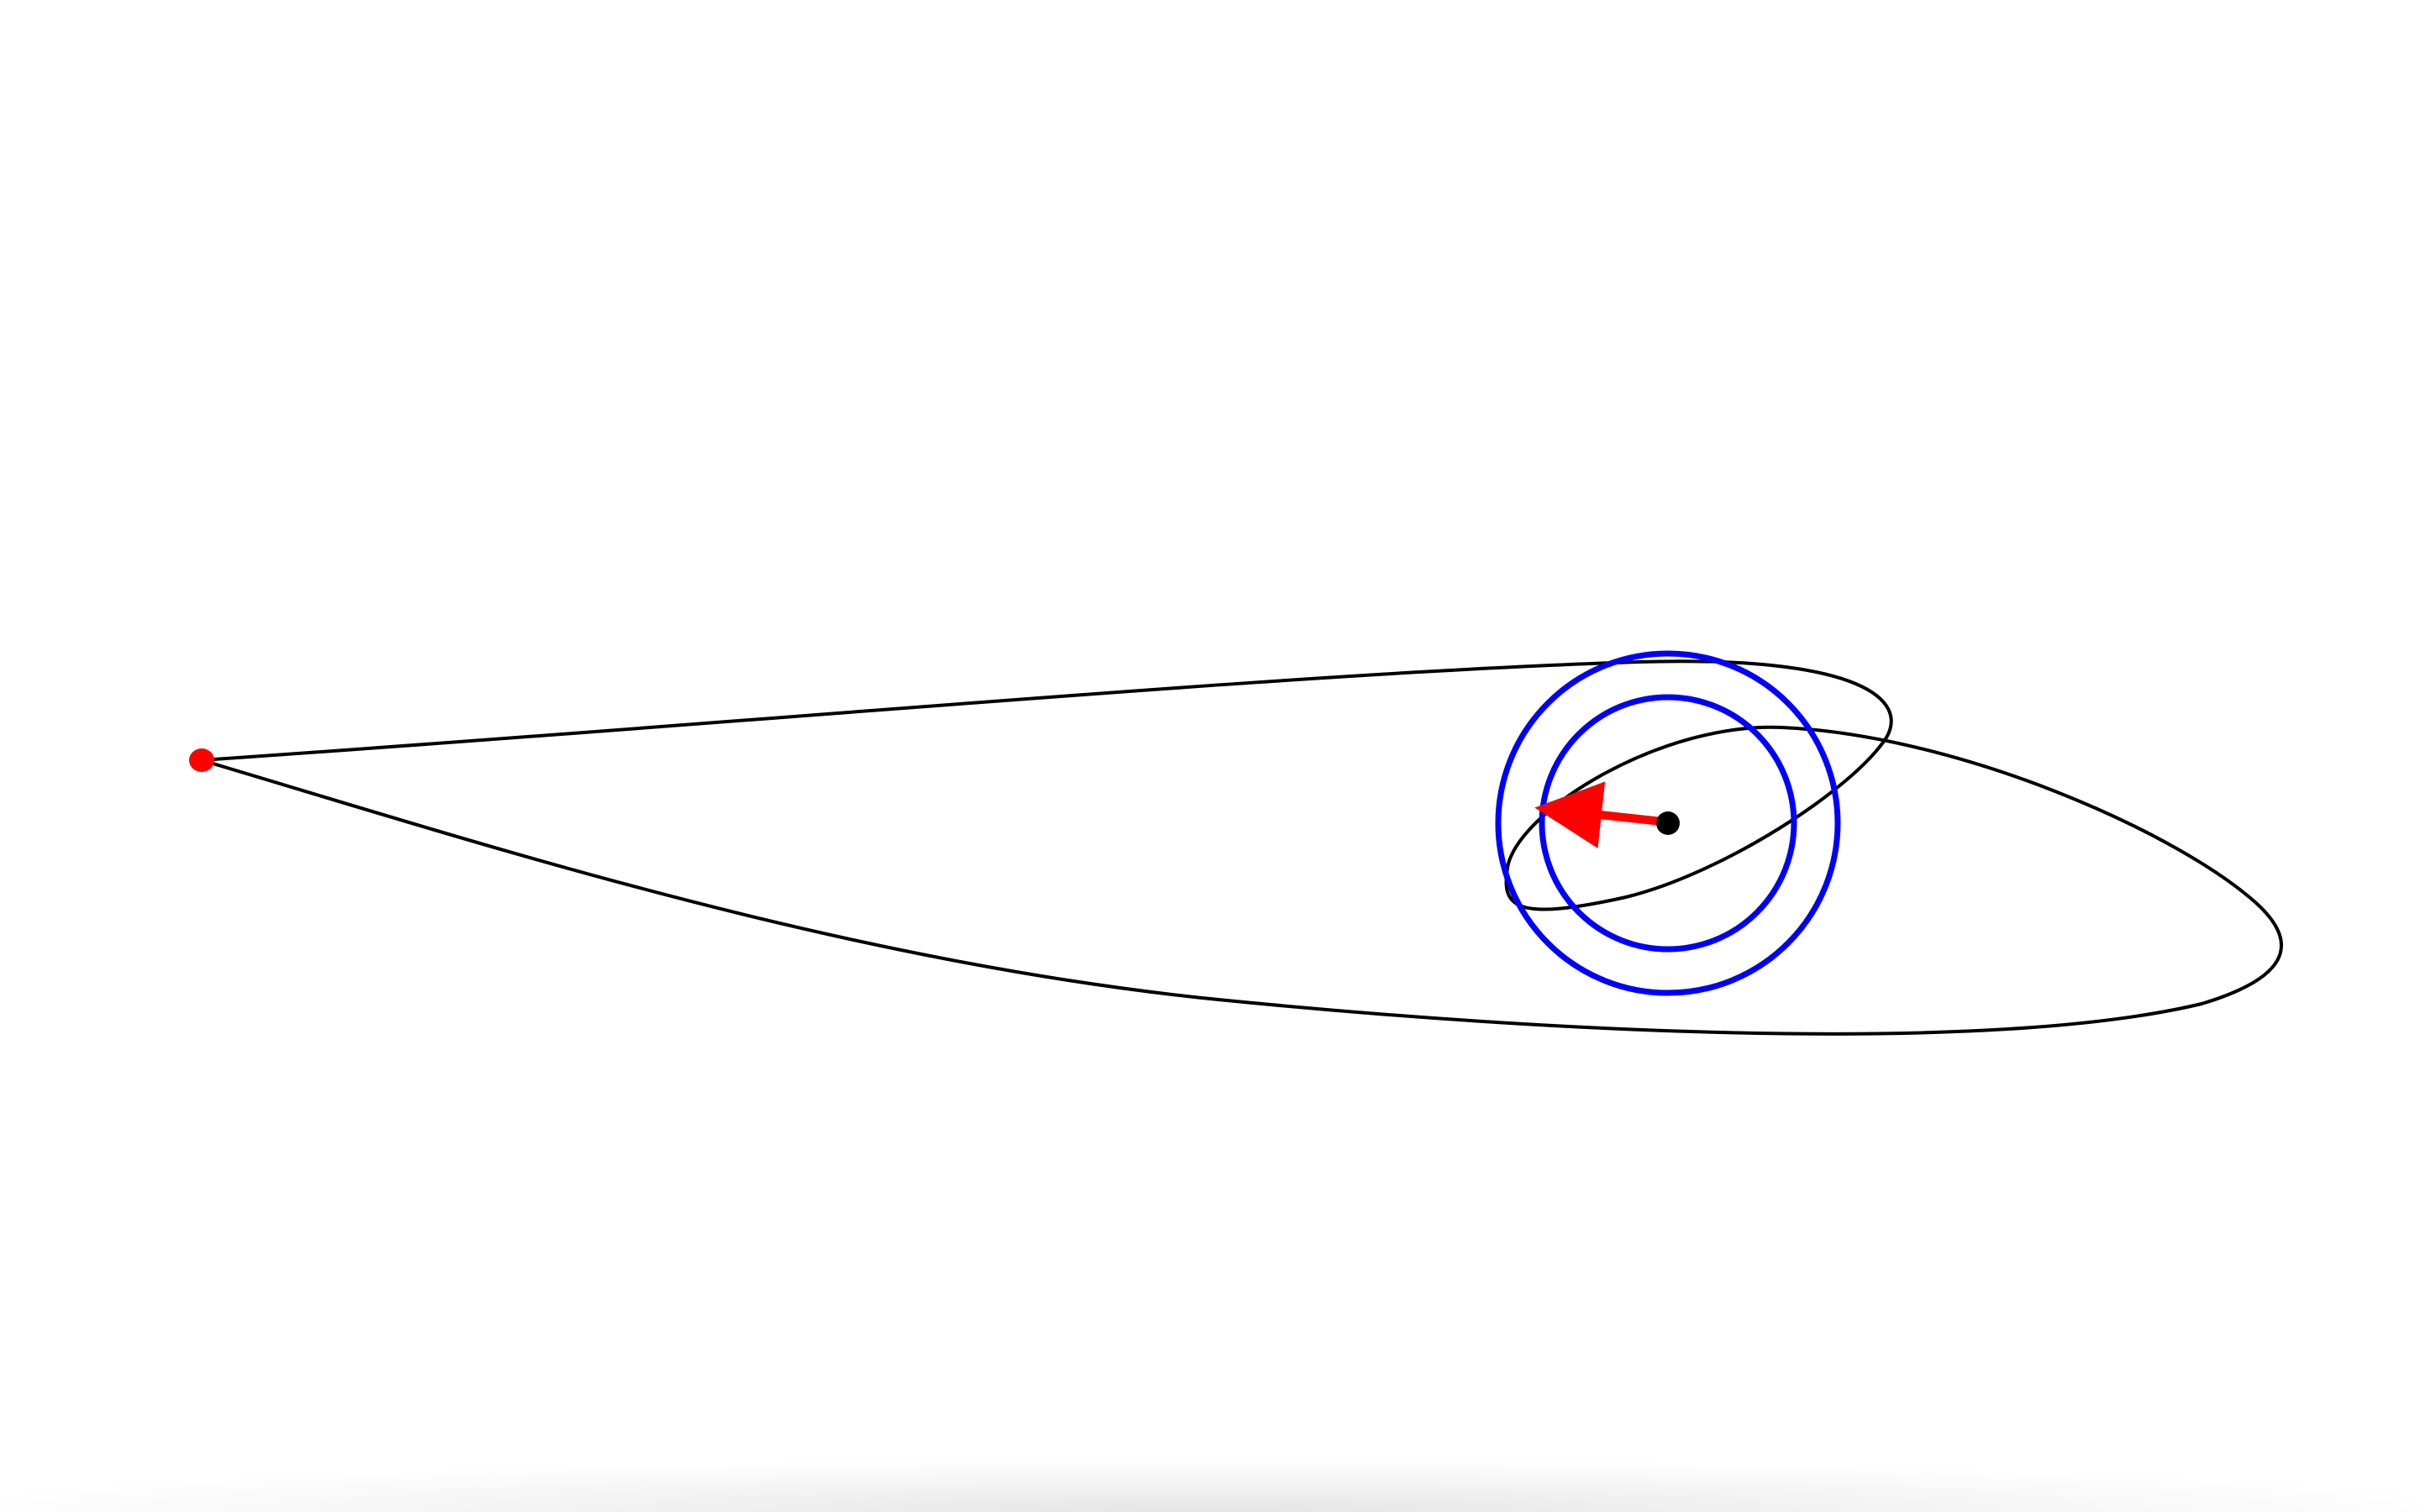 The height and width of the screenshot is (1512, 2420). I want to click on bottom-shadow, so click(1210, 1487).